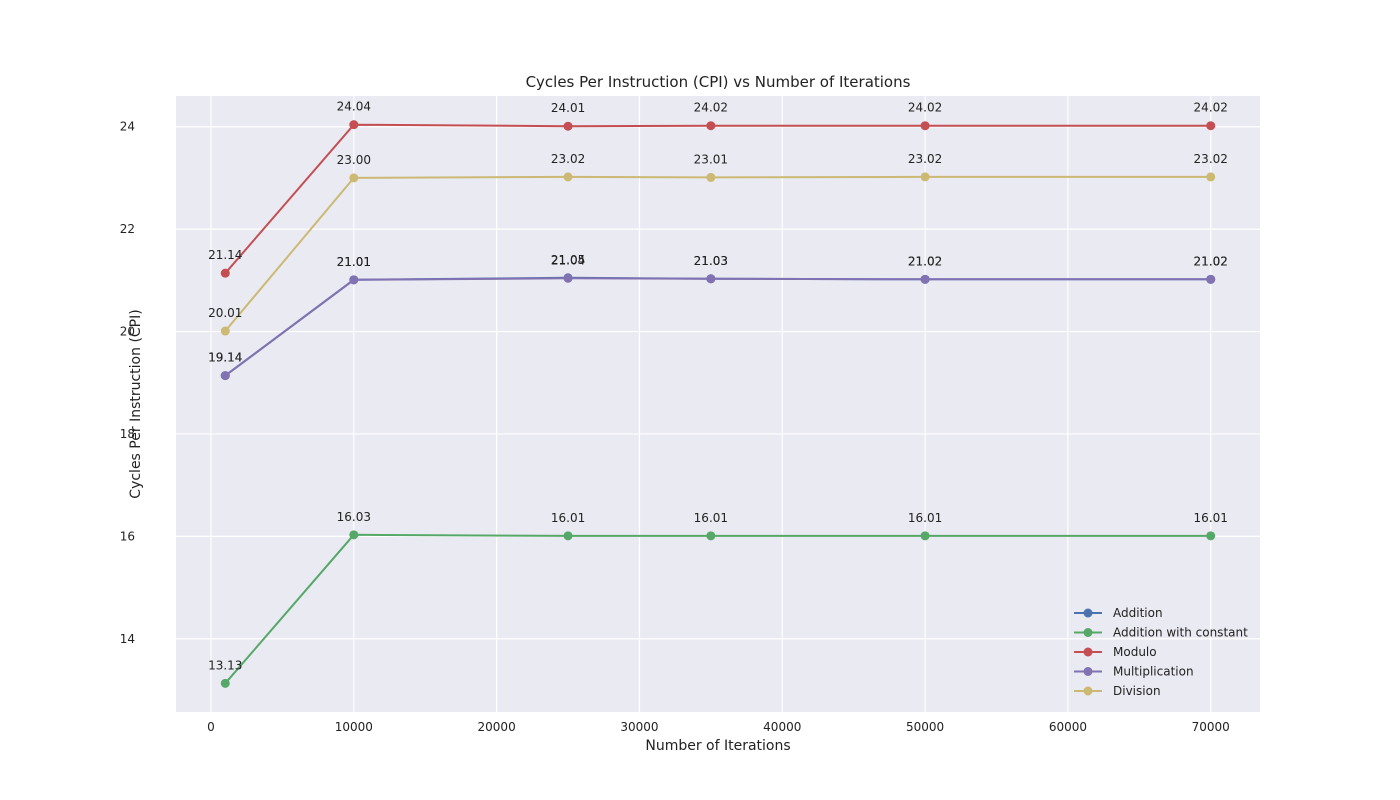 This screenshot has width=1400, height=800. What do you see at coordinates (568, 108) in the screenshot?
I see `data-label: 24.01` at bounding box center [568, 108].